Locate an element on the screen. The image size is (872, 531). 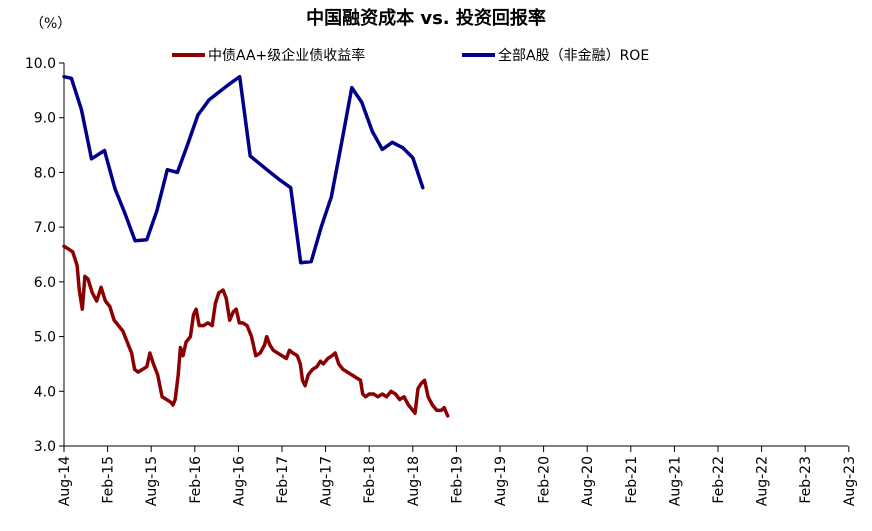
y-tick-label: 6.0 is located at coordinates (45, 283).